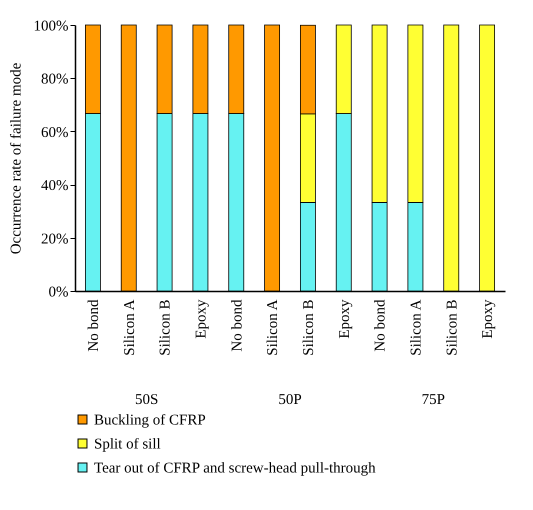 The width and height of the screenshot is (533, 510). Describe the element at coordinates (51, 26) in the screenshot. I see `y-tick-label: 100%` at that location.